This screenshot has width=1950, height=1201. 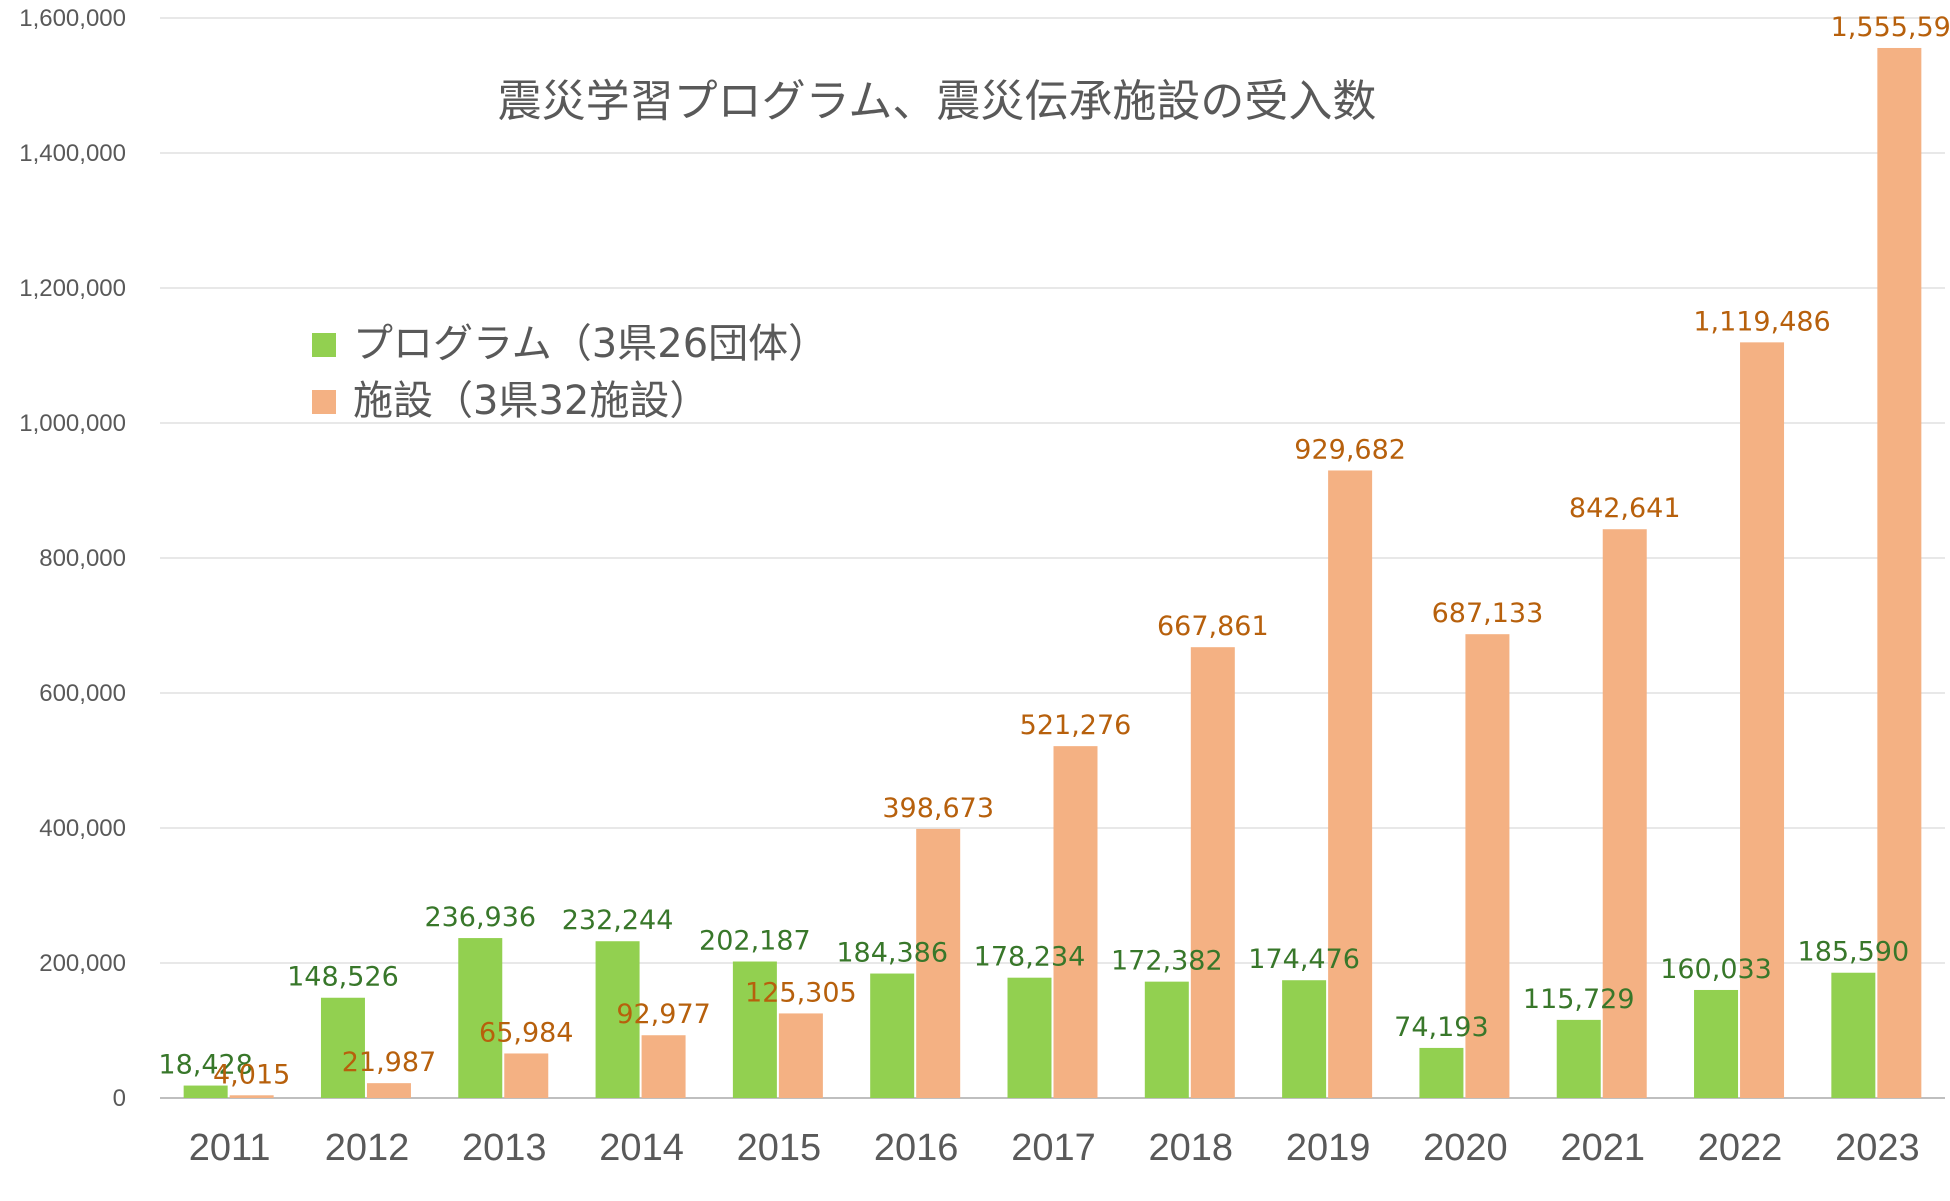 I want to click on data-label-facility: 521,276, so click(x=1076, y=725).